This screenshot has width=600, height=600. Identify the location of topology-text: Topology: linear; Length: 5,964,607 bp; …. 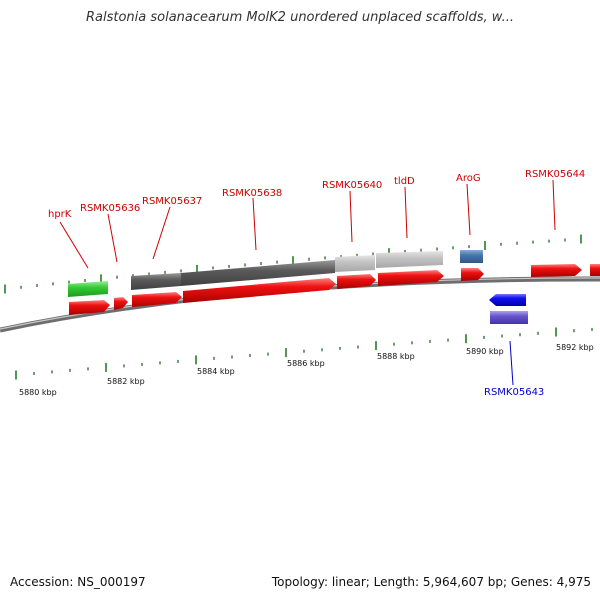
(431, 582).